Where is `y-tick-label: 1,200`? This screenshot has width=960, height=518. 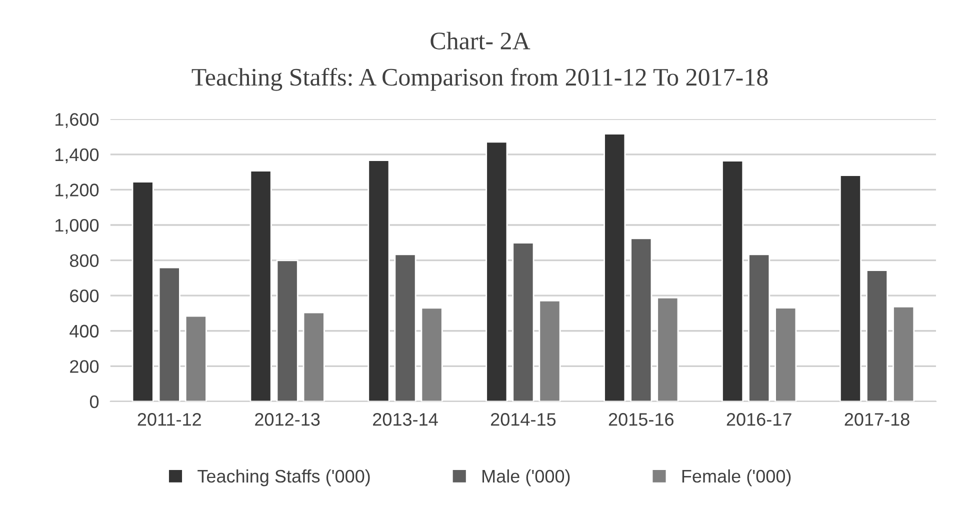
y-tick-label: 1,200 is located at coordinates (77, 191).